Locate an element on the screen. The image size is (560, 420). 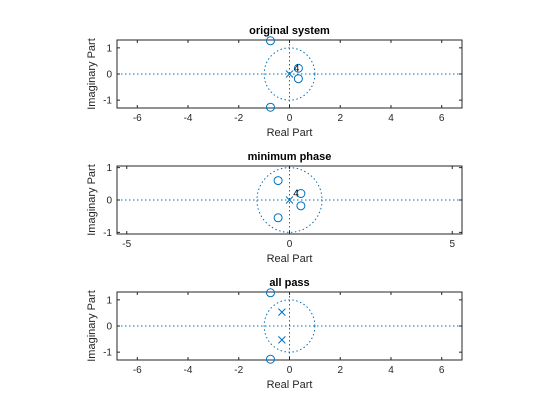
subplot-title: original system is located at coordinates (289, 31).